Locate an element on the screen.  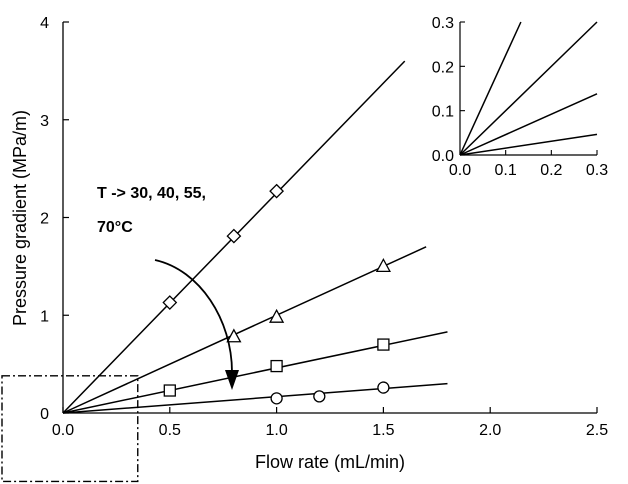
x-tick-label: 1.0 is located at coordinates (276, 430).